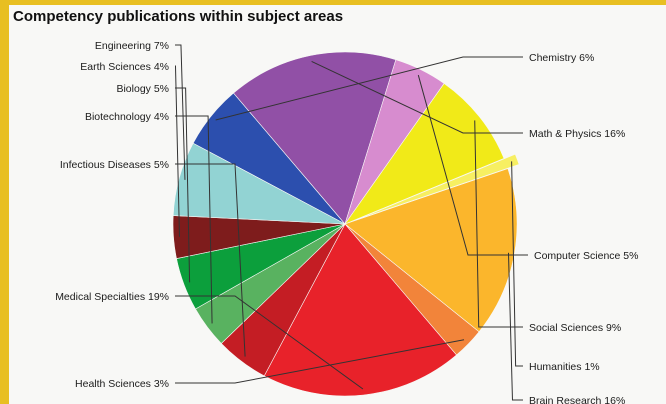  Describe the element at coordinates (577, 134) in the screenshot. I see `slice-label-math-physics: Math & Physics 16%` at that location.